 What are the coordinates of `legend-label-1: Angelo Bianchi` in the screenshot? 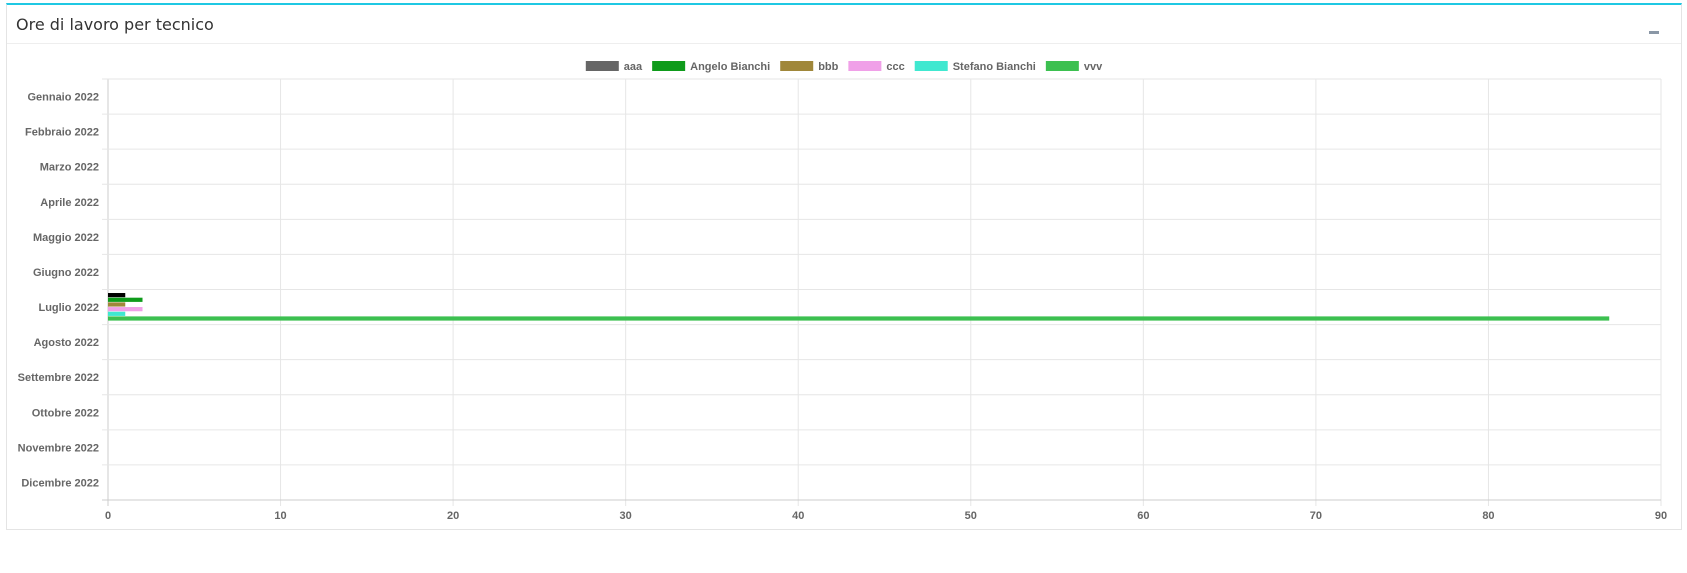 It's located at (730, 67).